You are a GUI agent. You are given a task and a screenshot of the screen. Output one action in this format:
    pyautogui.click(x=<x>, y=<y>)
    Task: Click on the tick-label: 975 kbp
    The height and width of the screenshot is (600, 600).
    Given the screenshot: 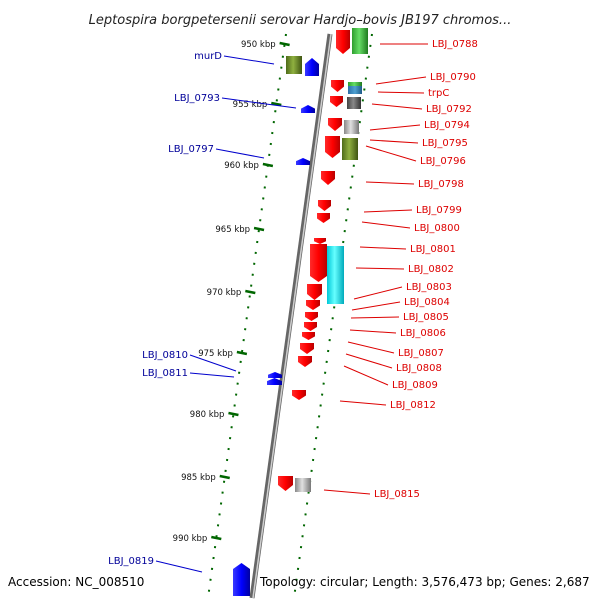 What is the action you would take?
    pyautogui.click(x=215, y=354)
    